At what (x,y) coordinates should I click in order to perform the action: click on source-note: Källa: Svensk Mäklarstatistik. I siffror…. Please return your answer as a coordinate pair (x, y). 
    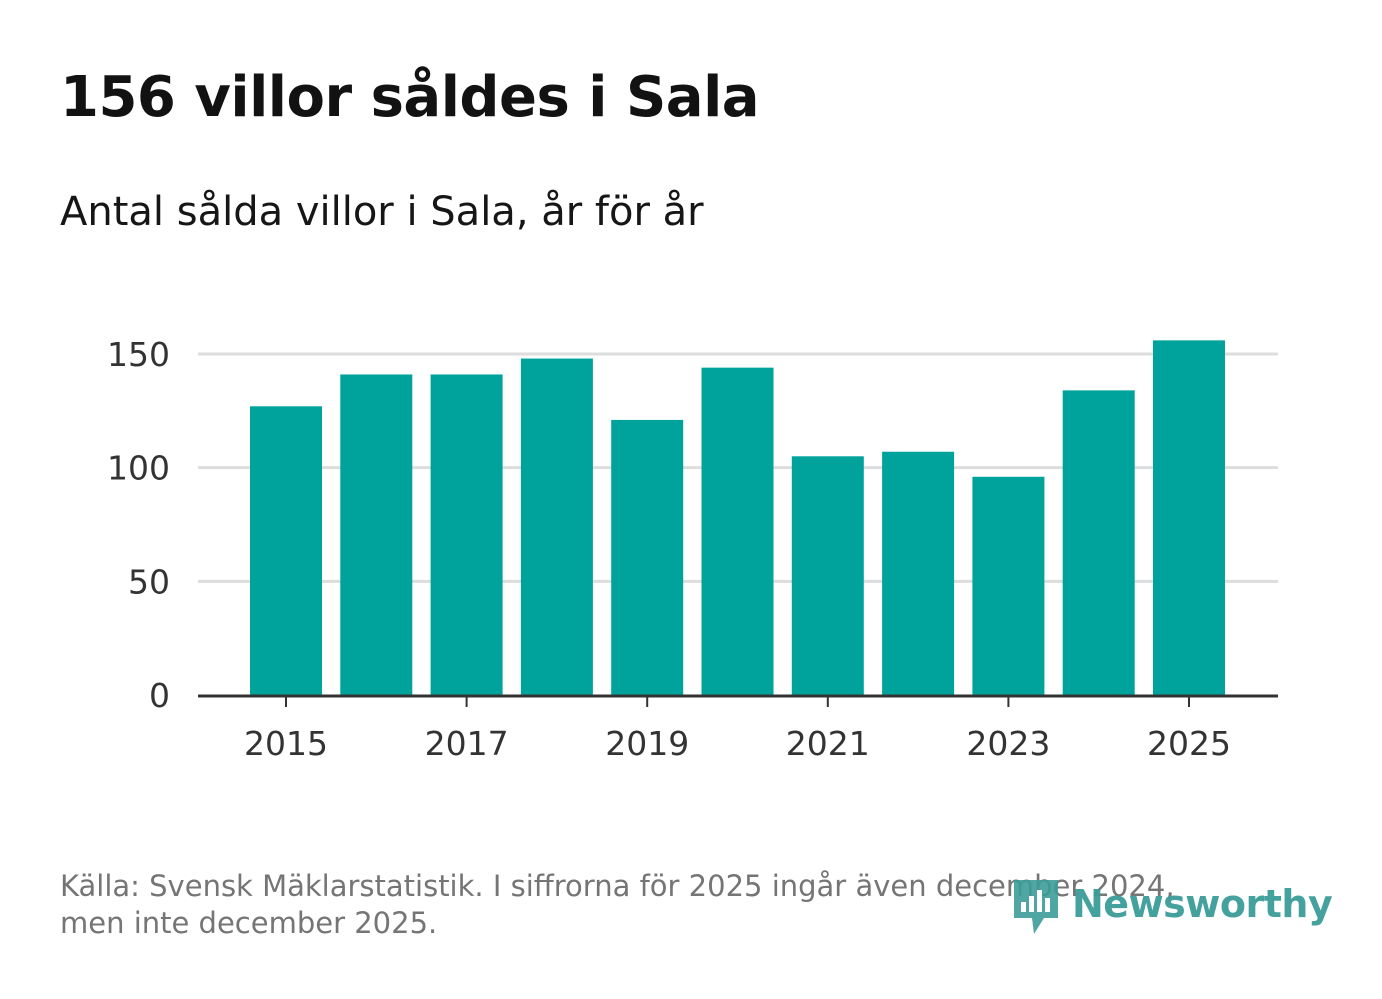
    Looking at the image, I should click on (665, 905).